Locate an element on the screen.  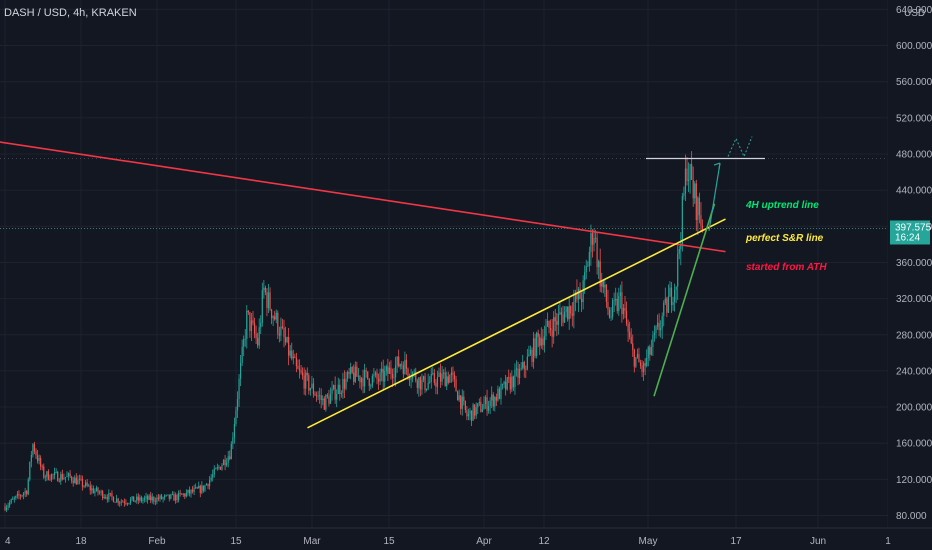
price-tick-label: 280.000 is located at coordinates (914, 335).